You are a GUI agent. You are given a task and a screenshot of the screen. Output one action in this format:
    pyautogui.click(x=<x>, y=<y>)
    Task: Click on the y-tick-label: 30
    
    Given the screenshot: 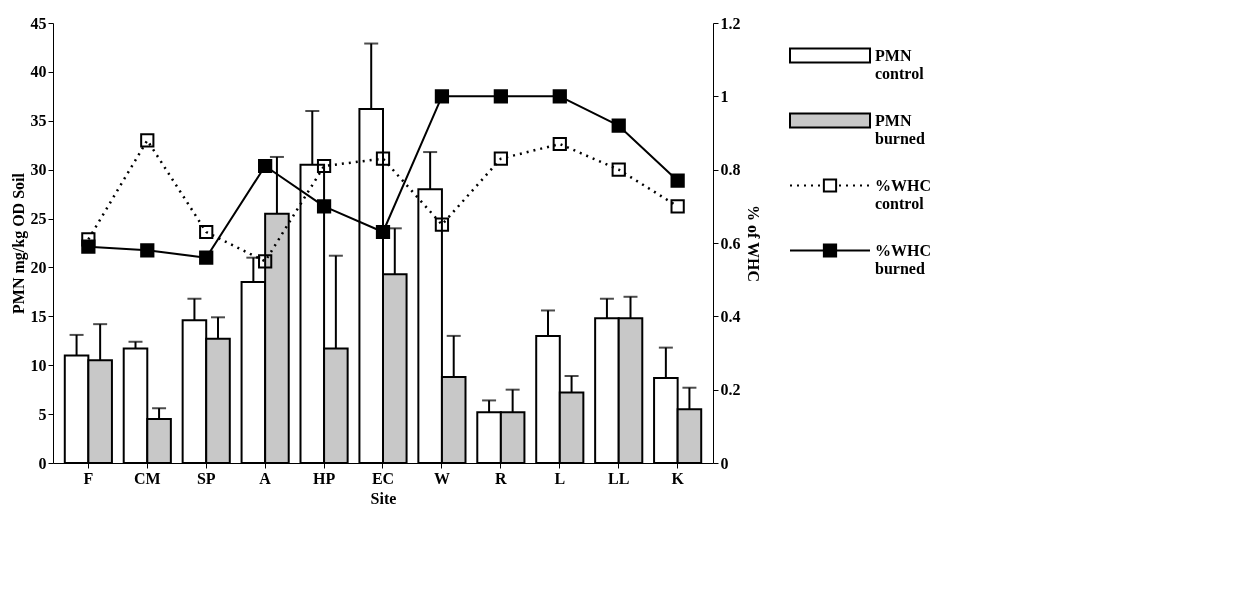 What is the action you would take?
    pyautogui.click(x=38, y=170)
    